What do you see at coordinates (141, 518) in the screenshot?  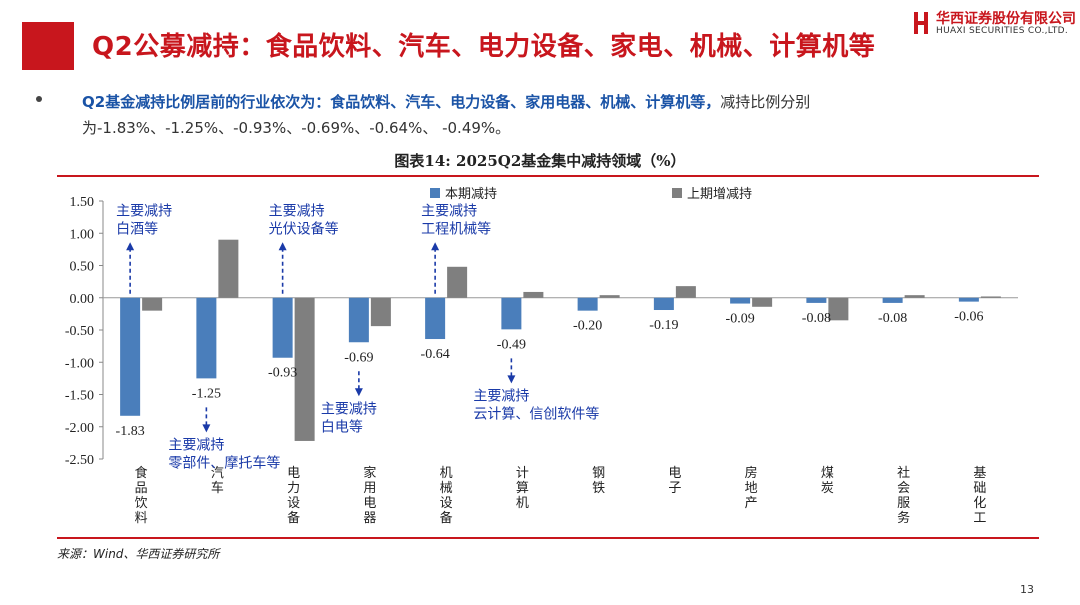 I see `category-label-char: 料` at bounding box center [141, 518].